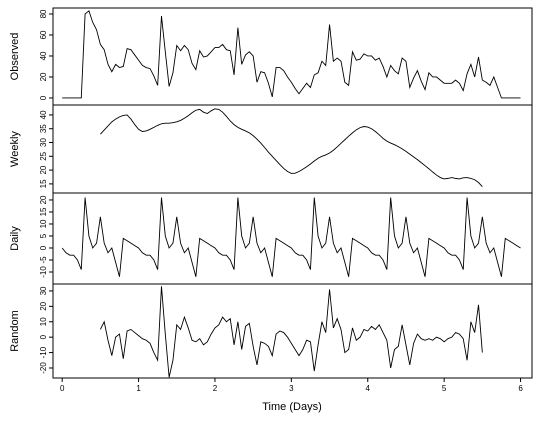  I want to click on y-tick-label: 25, so click(43, 155).